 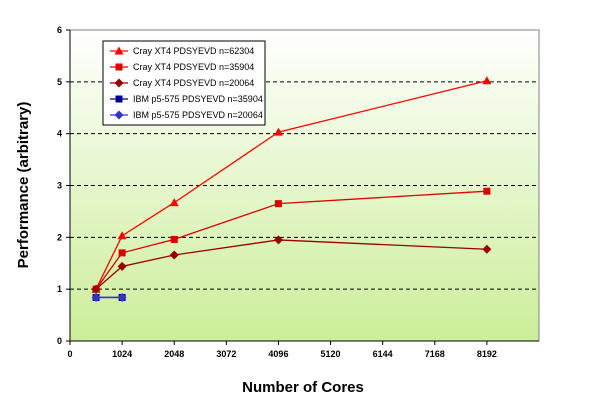 I want to click on legend-entry: IBM p5-575 PDSYEVD n=20064, so click(x=186, y=115).